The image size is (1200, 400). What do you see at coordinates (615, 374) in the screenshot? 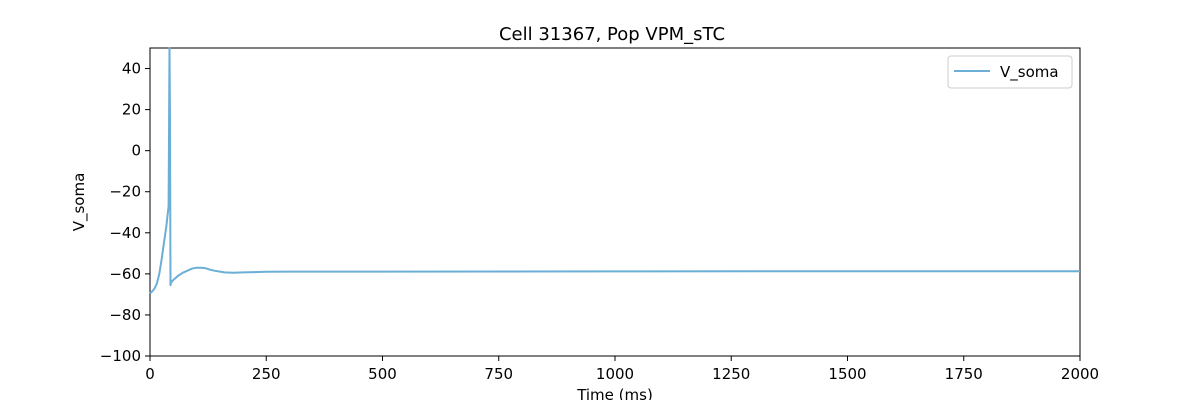
I see `x-tick-label: 1000` at bounding box center [615, 374].